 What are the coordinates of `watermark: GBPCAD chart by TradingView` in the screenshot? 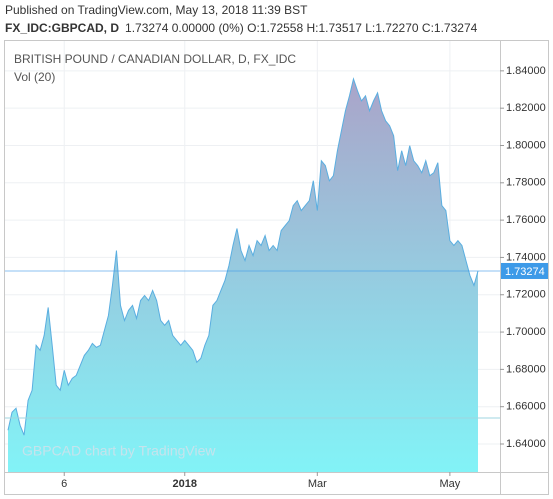 It's located at (119, 451).